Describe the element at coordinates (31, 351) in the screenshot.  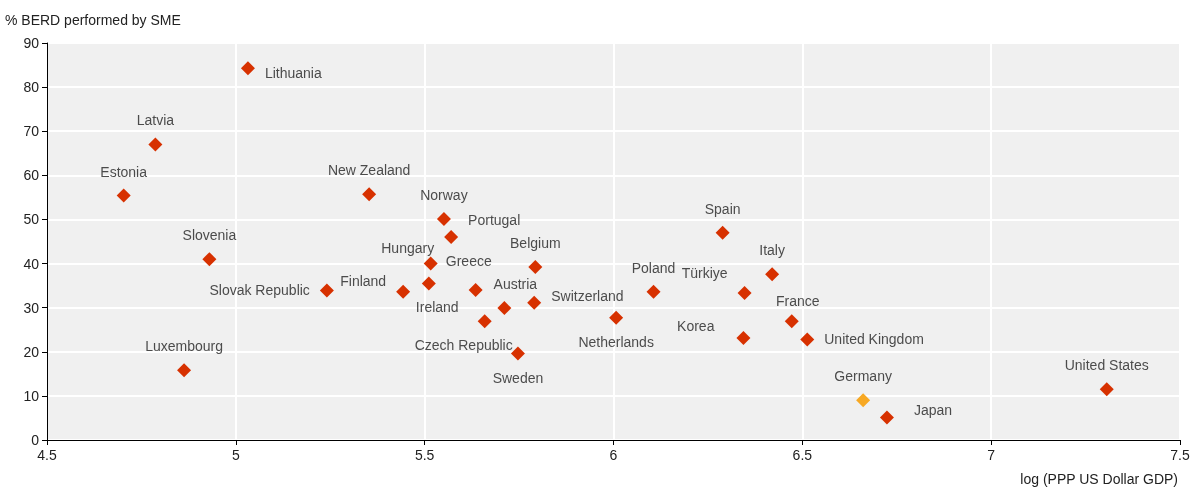
I see `y-tick-label: 20` at that location.